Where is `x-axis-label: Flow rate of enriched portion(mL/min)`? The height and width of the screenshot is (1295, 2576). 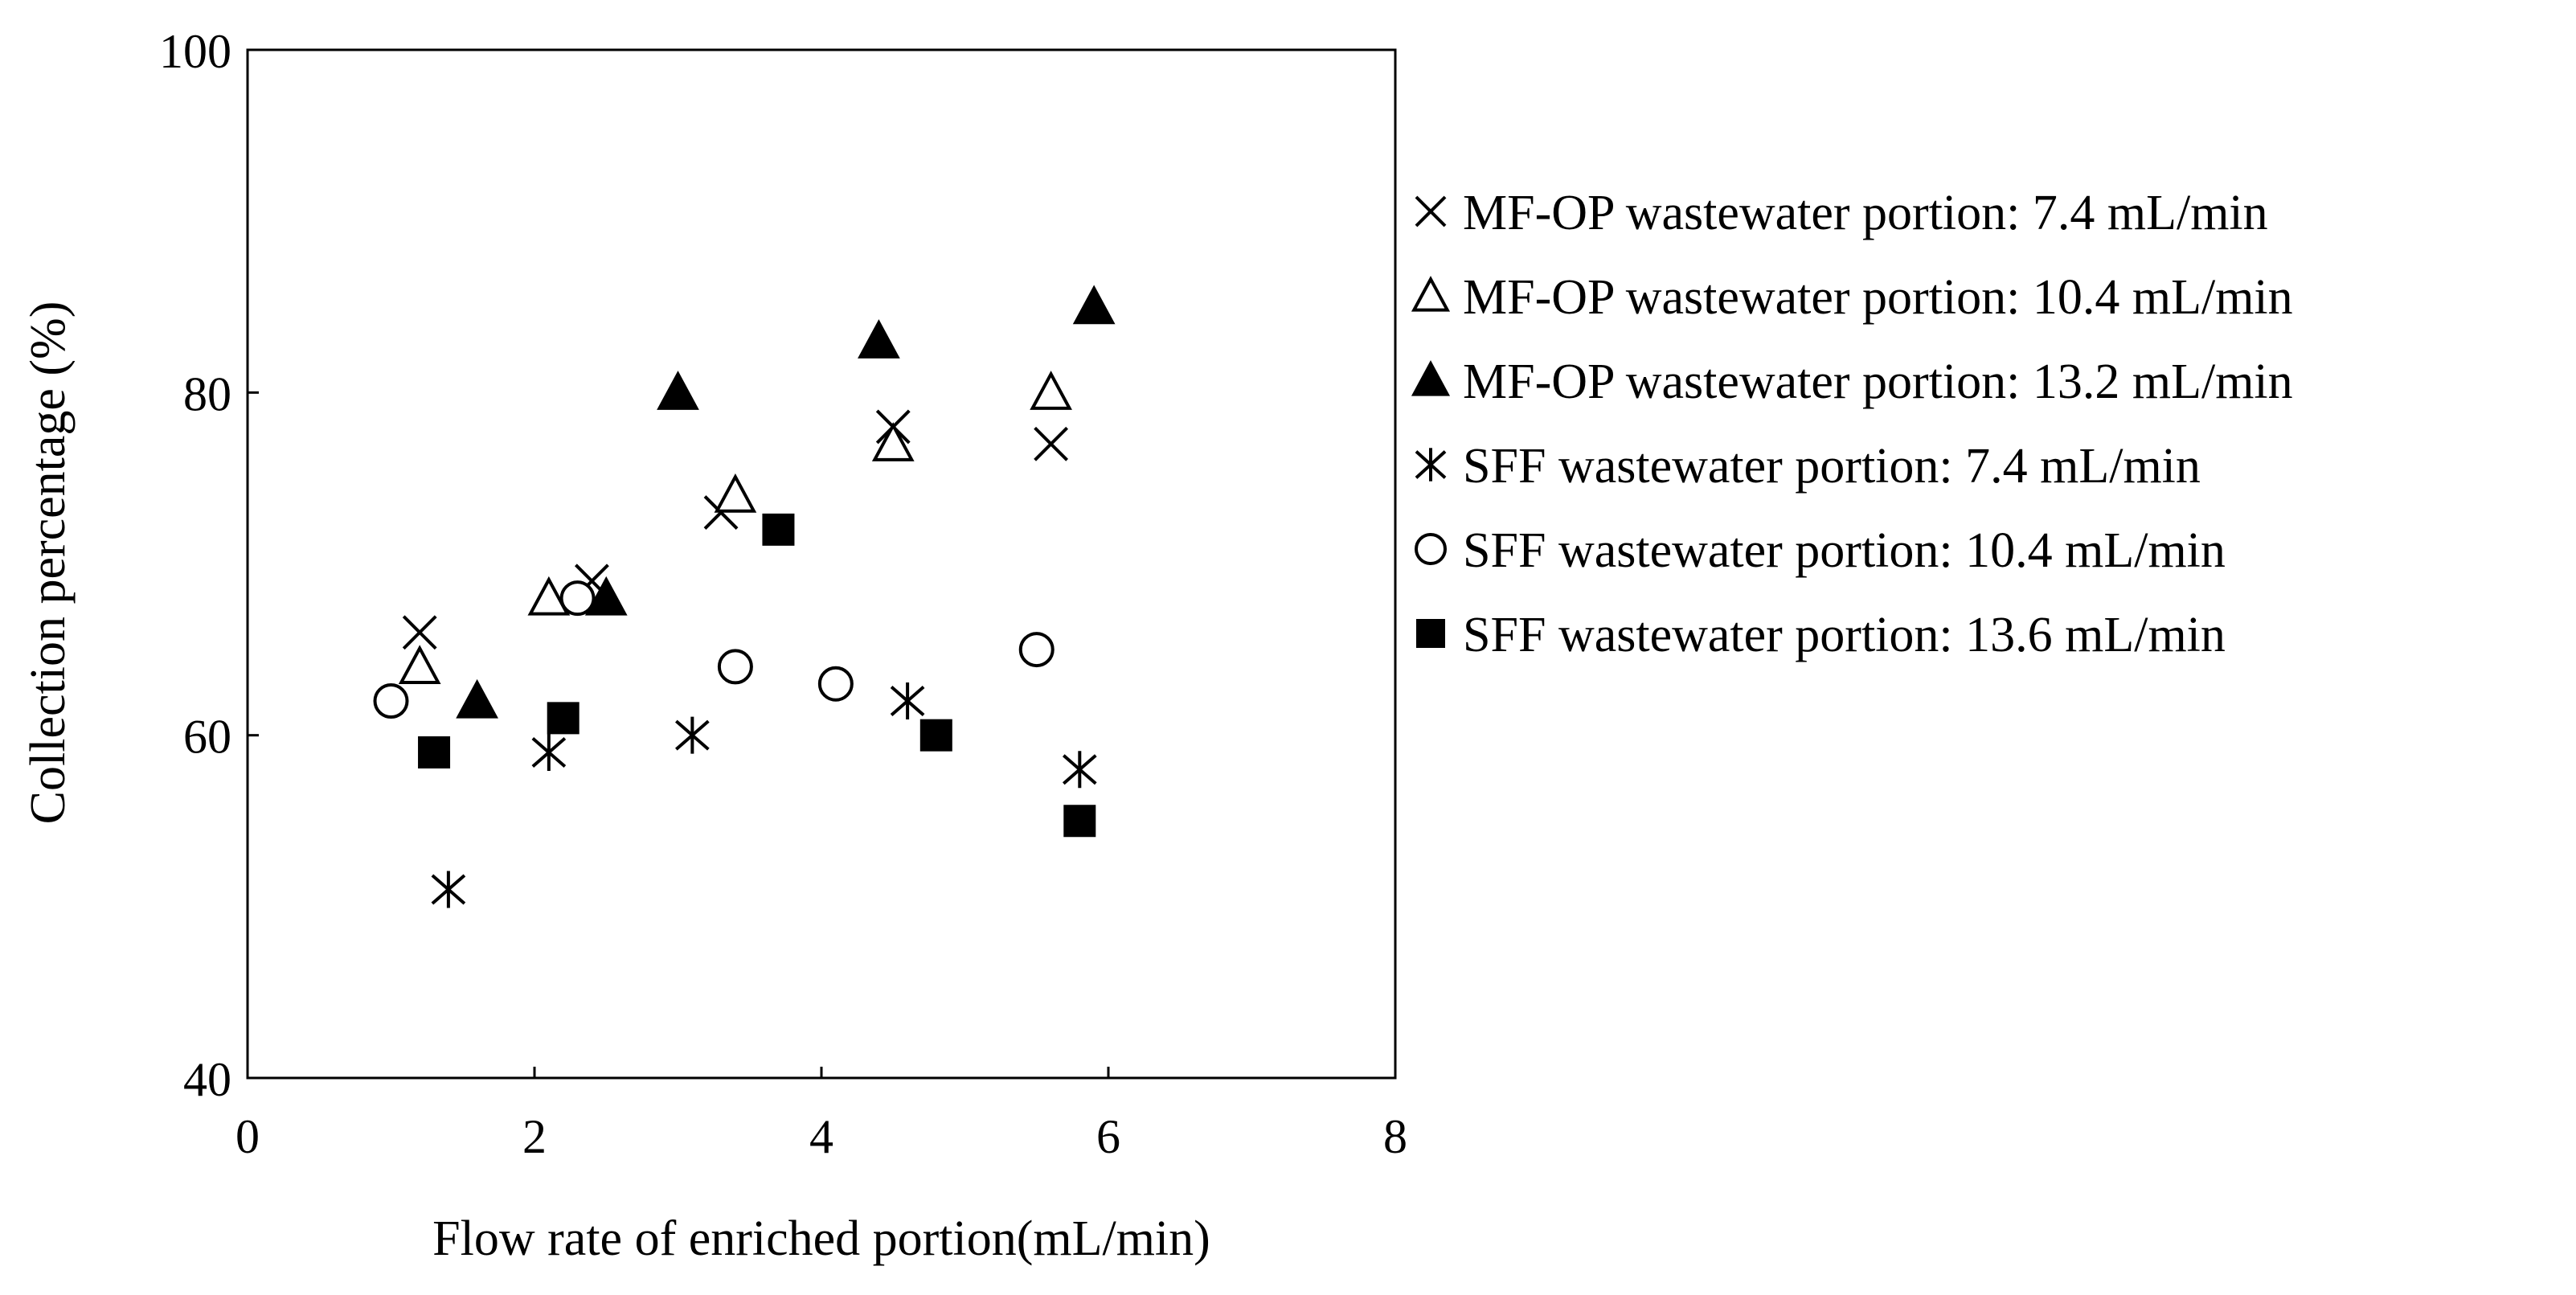
x-axis-label: Flow rate of enriched portion(mL/min) is located at coordinates (821, 1238).